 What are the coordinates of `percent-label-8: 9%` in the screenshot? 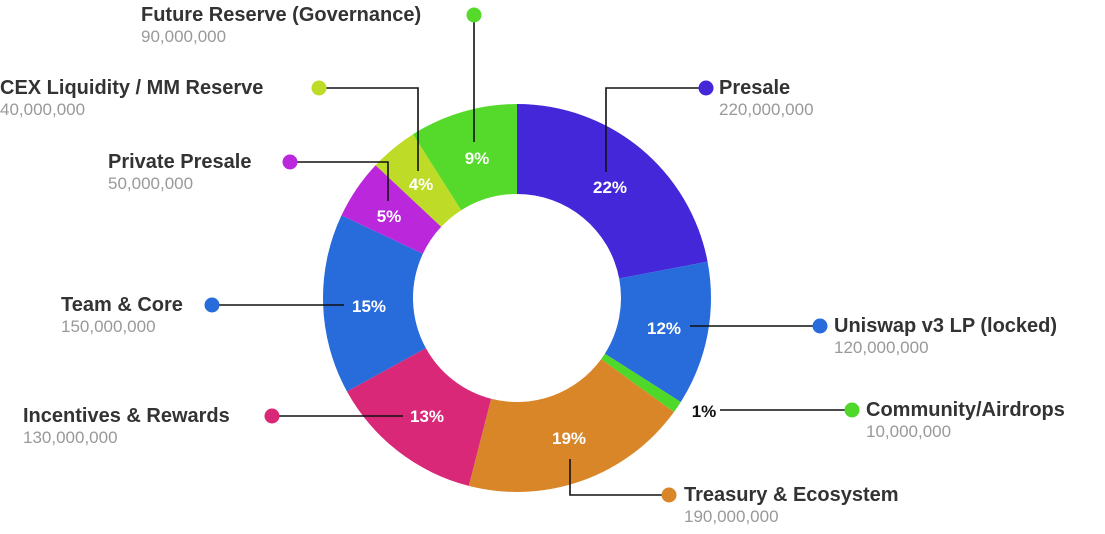 It's located at (477, 158).